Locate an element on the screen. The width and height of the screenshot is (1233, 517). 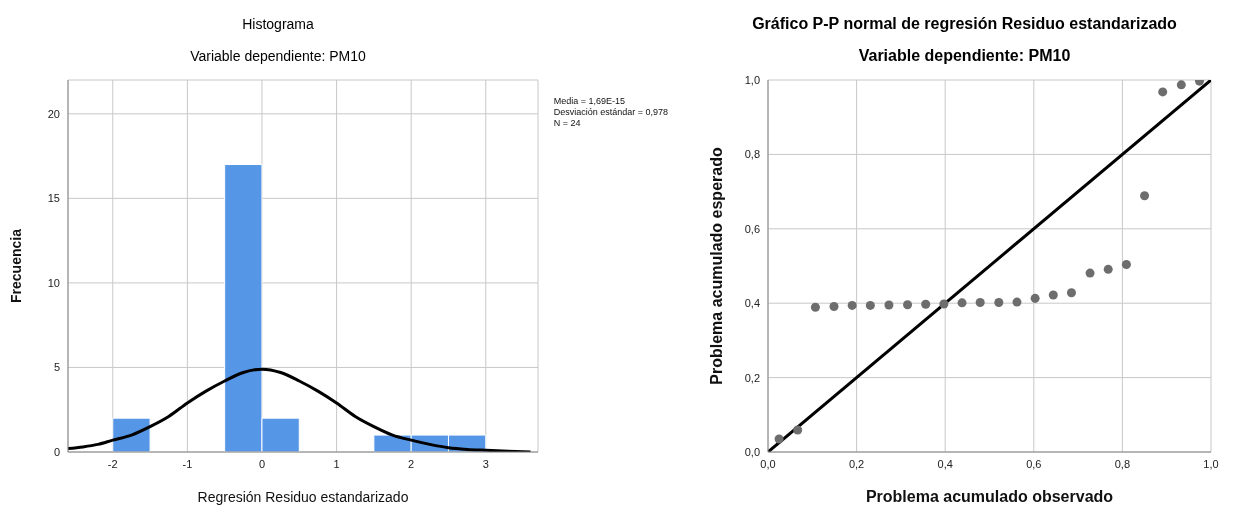
y-tick-label: 0,6 is located at coordinates (752, 228).